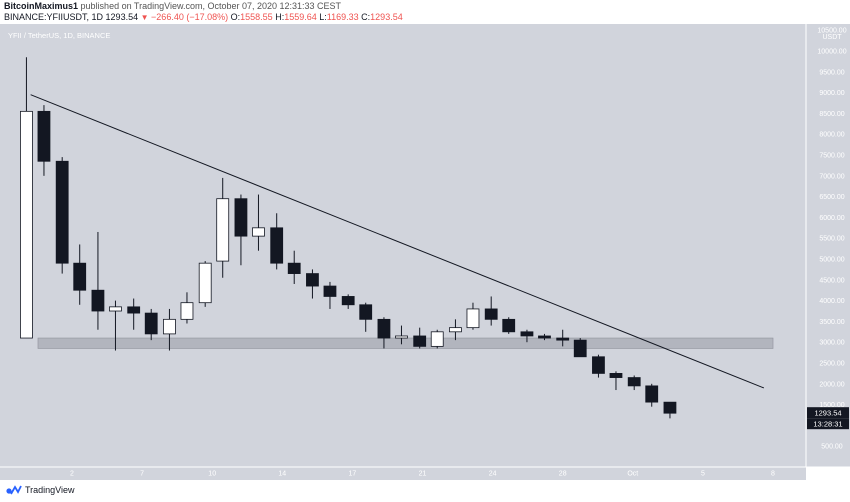 Image resolution: width=850 pixels, height=502 pixels. What do you see at coordinates (831, 384) in the screenshot?
I see `y-tick-label-3: 2000.00` at bounding box center [831, 384].